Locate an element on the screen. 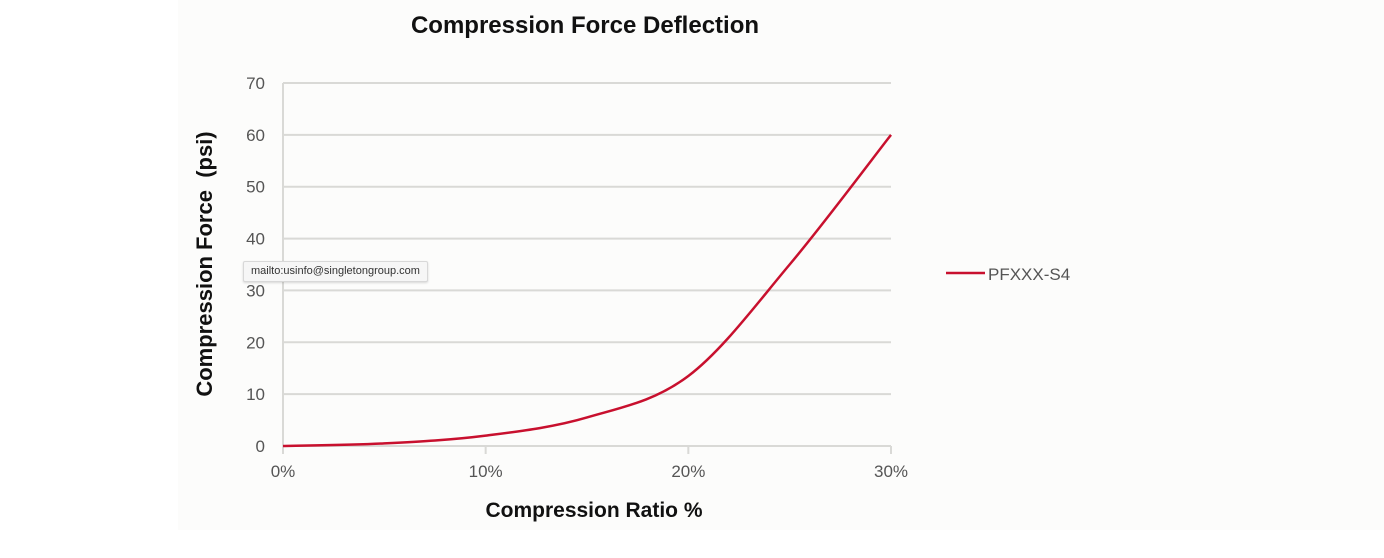 Image resolution: width=1384 pixels, height=558 pixels. x-tick-label: 10% is located at coordinates (486, 471).